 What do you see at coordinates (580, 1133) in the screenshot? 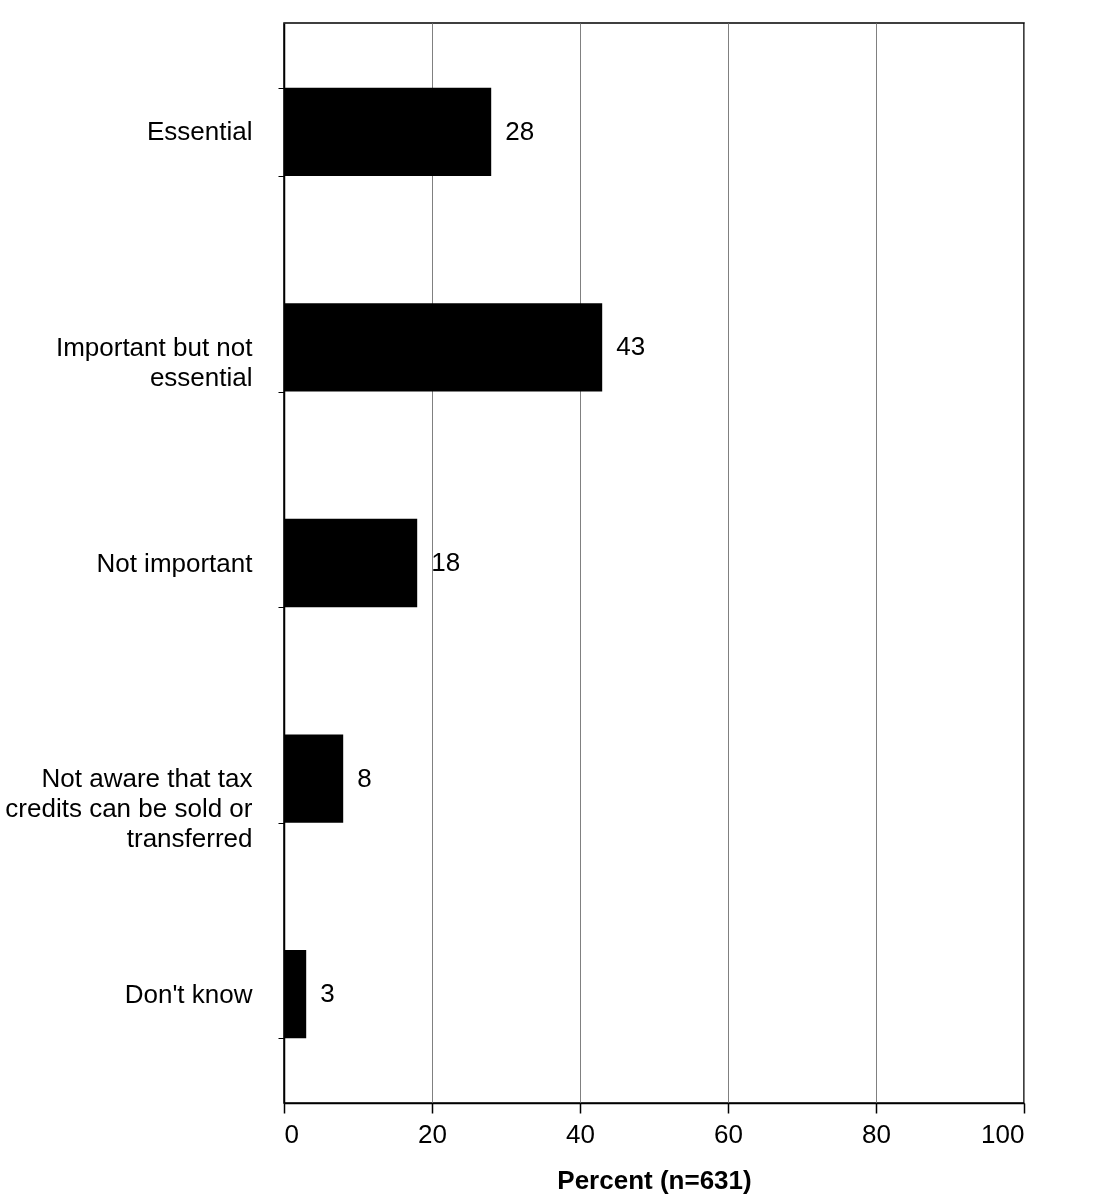
I see `x-tick-label: 40` at bounding box center [580, 1133].